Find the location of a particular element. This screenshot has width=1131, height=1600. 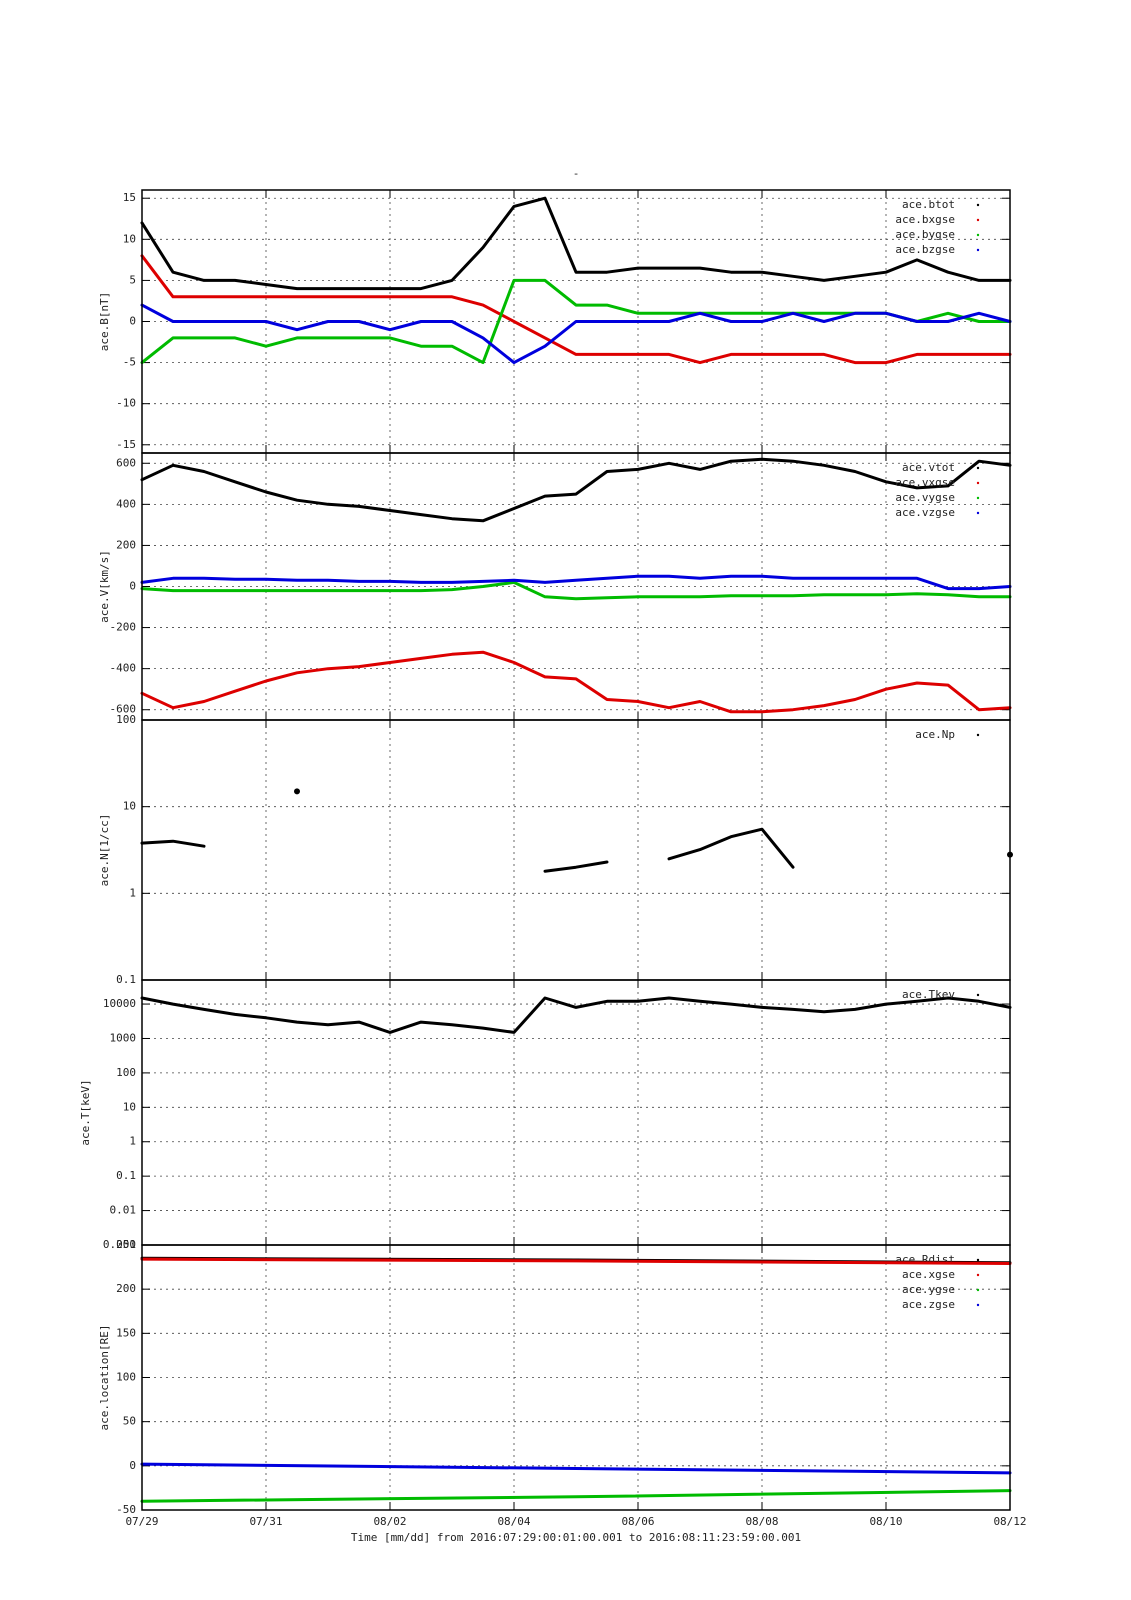

x-tick-label: 07/29 is located at coordinates (141, 1521).